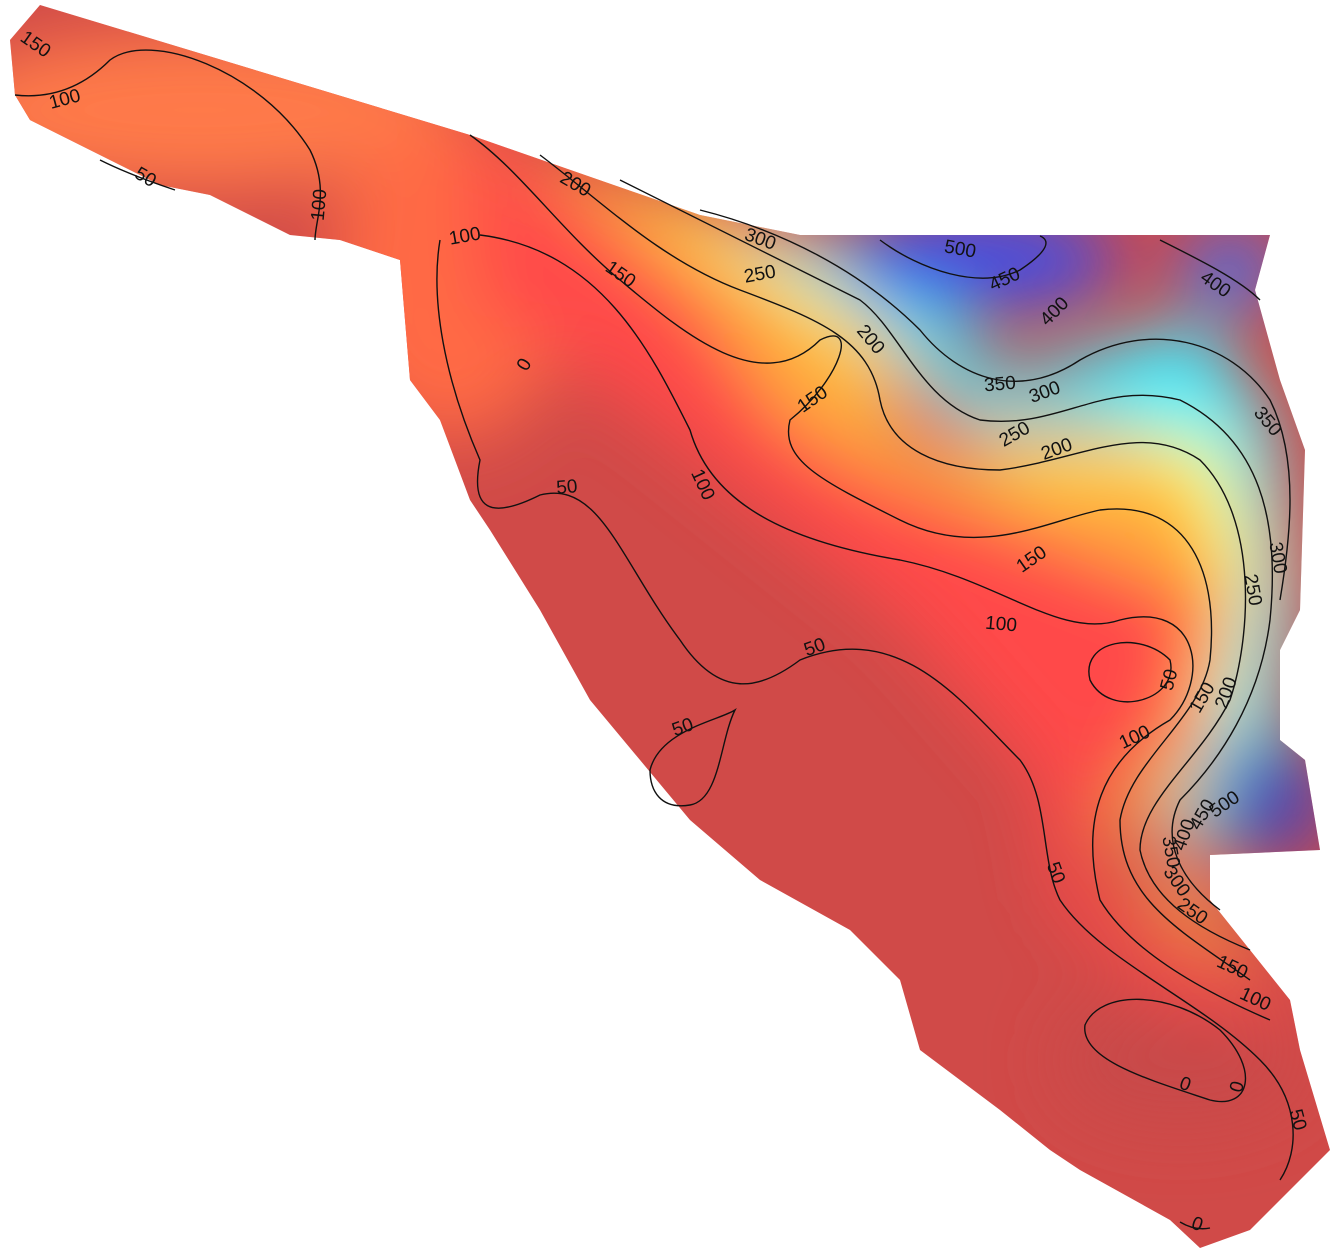  Describe the element at coordinates (567, 487) in the screenshot. I see `contour-label: 50` at that location.